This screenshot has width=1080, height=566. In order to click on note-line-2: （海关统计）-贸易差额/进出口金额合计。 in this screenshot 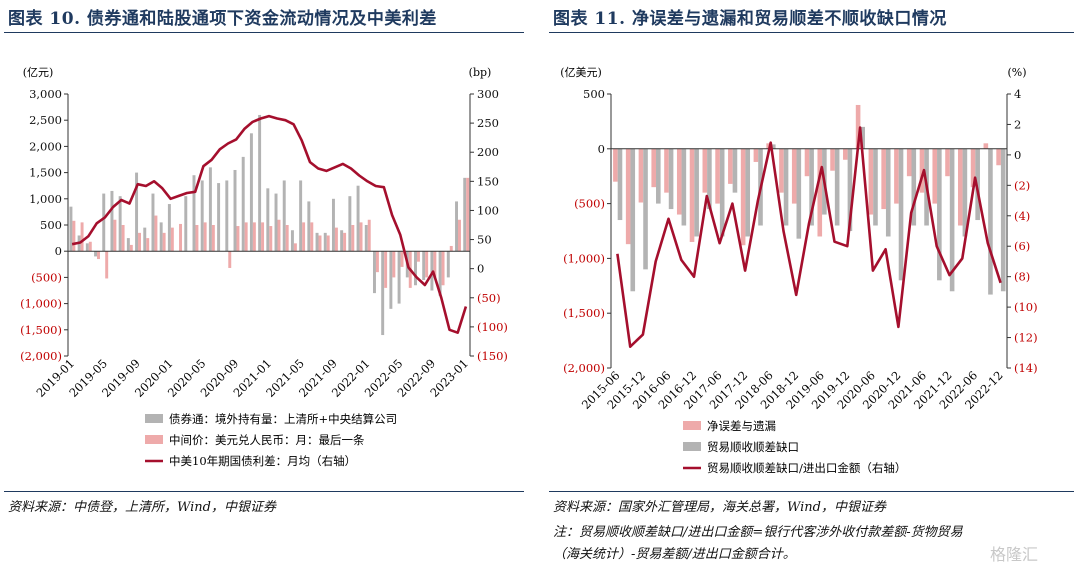, I will do `click(674, 554)`.